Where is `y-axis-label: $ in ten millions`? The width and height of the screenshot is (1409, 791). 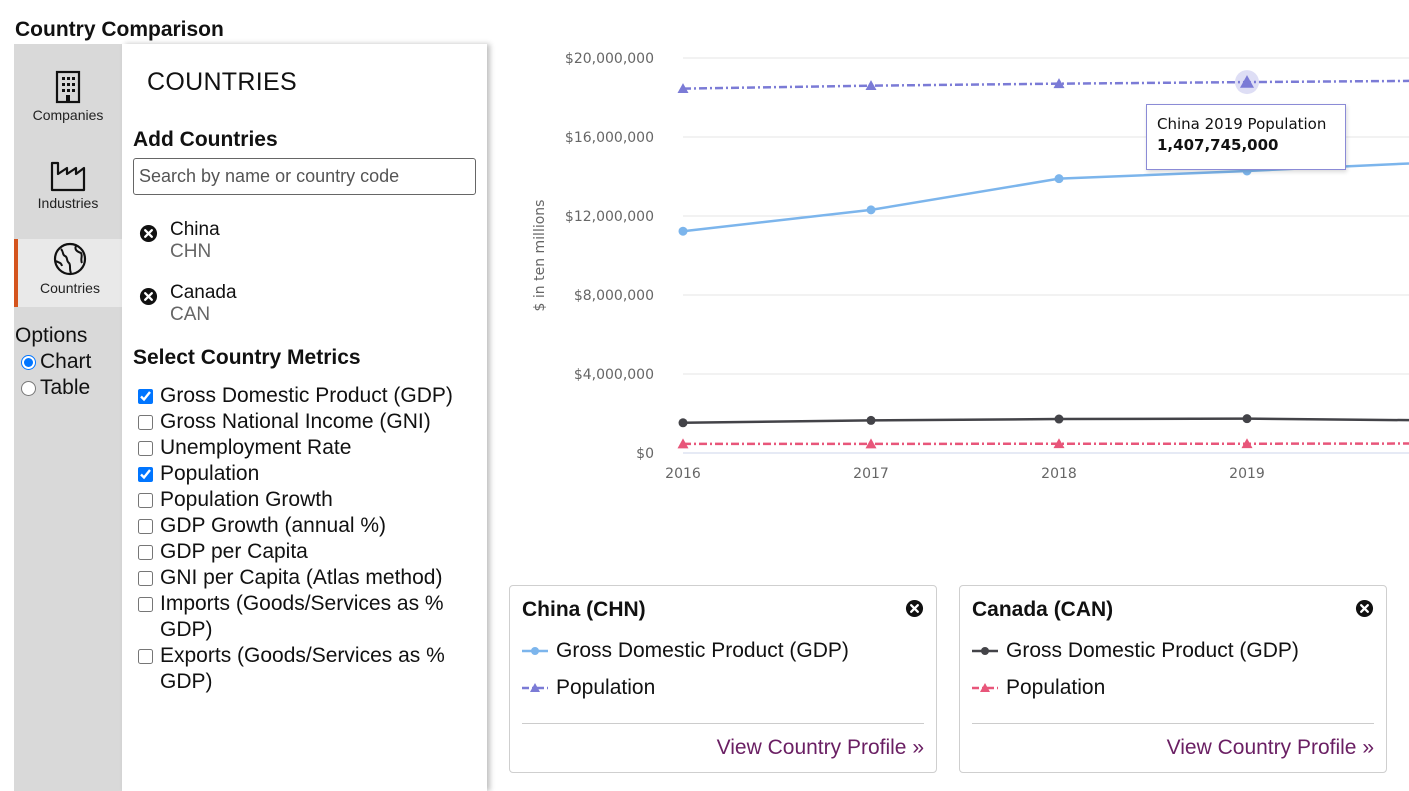 y-axis-label: $ in ten millions is located at coordinates (540, 256).